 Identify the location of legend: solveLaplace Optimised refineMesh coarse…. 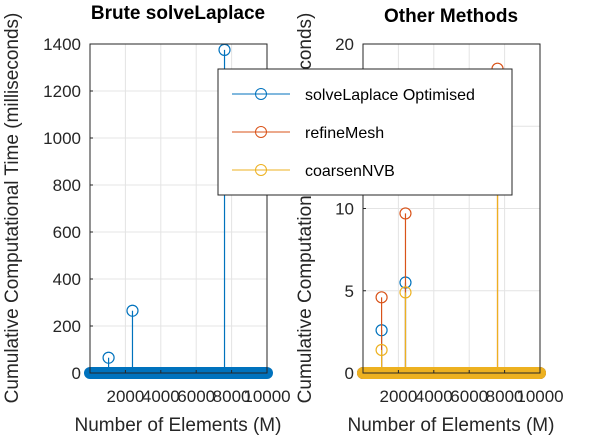
(365, 132).